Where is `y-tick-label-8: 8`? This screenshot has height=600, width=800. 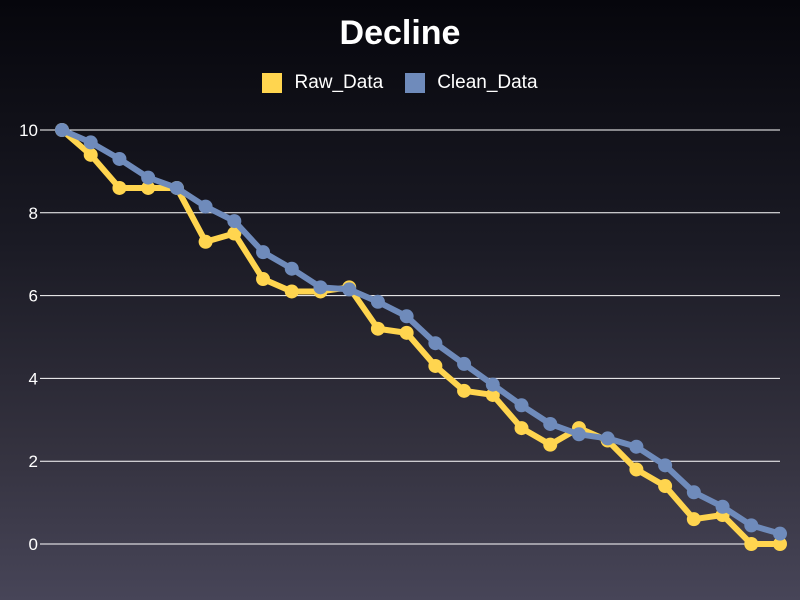 y-tick-label-8: 8 is located at coordinates (33, 213).